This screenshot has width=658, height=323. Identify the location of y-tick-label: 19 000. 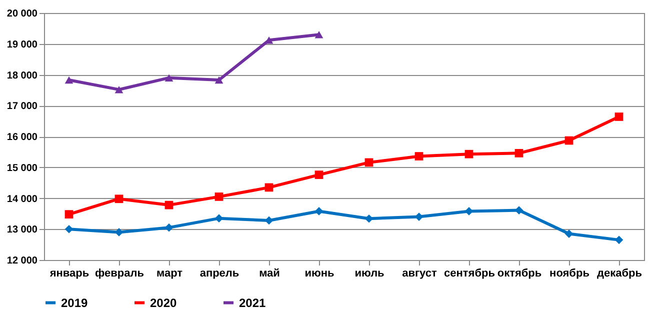
(22, 44).